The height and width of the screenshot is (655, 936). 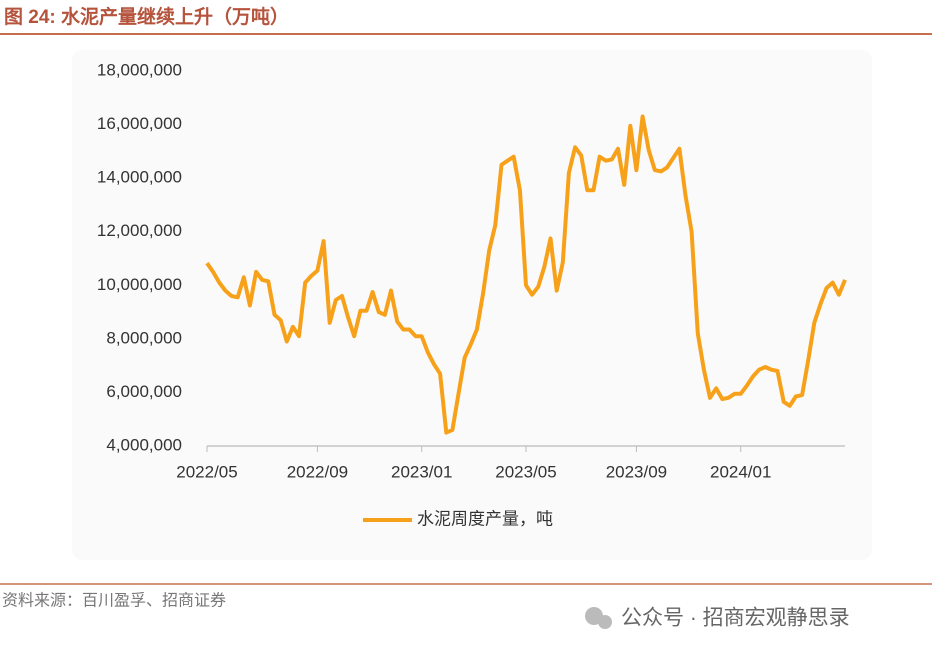 I want to click on y-tick-label: 6,000,000, so click(x=144, y=391).